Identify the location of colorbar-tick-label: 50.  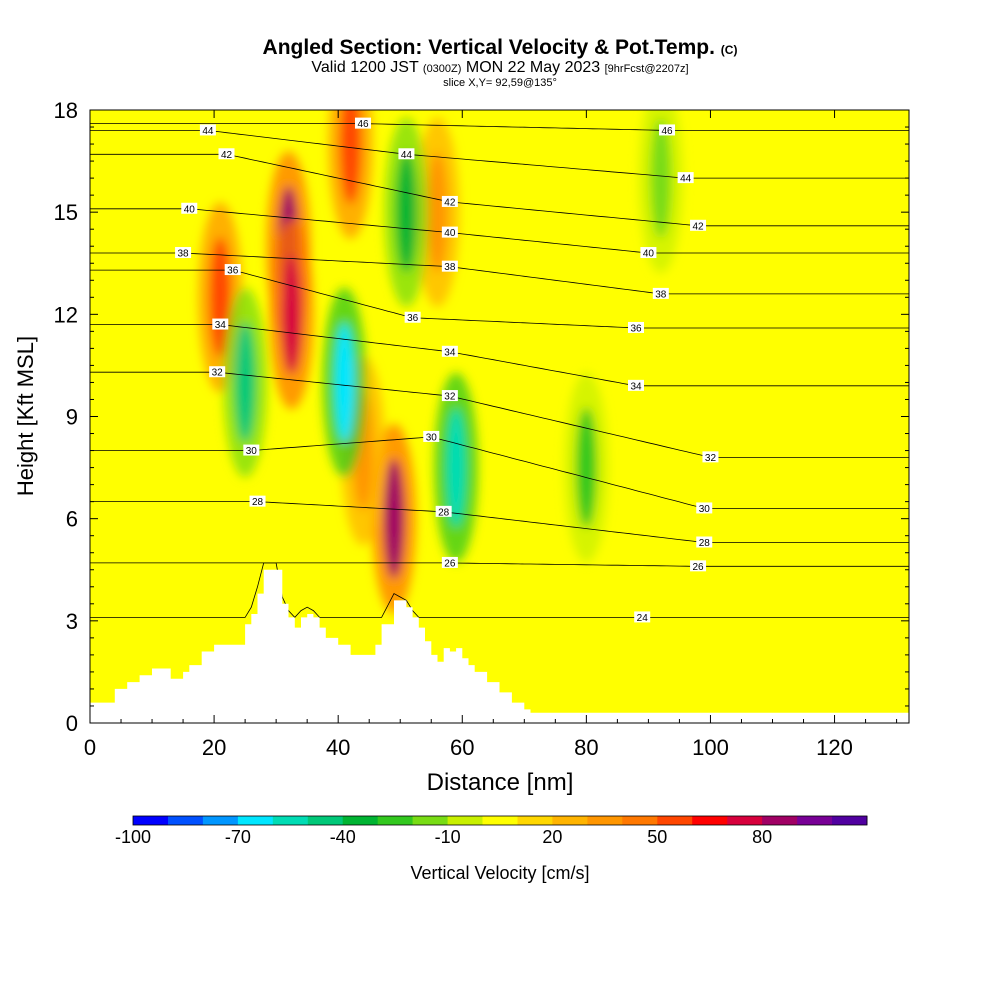
(657, 837).